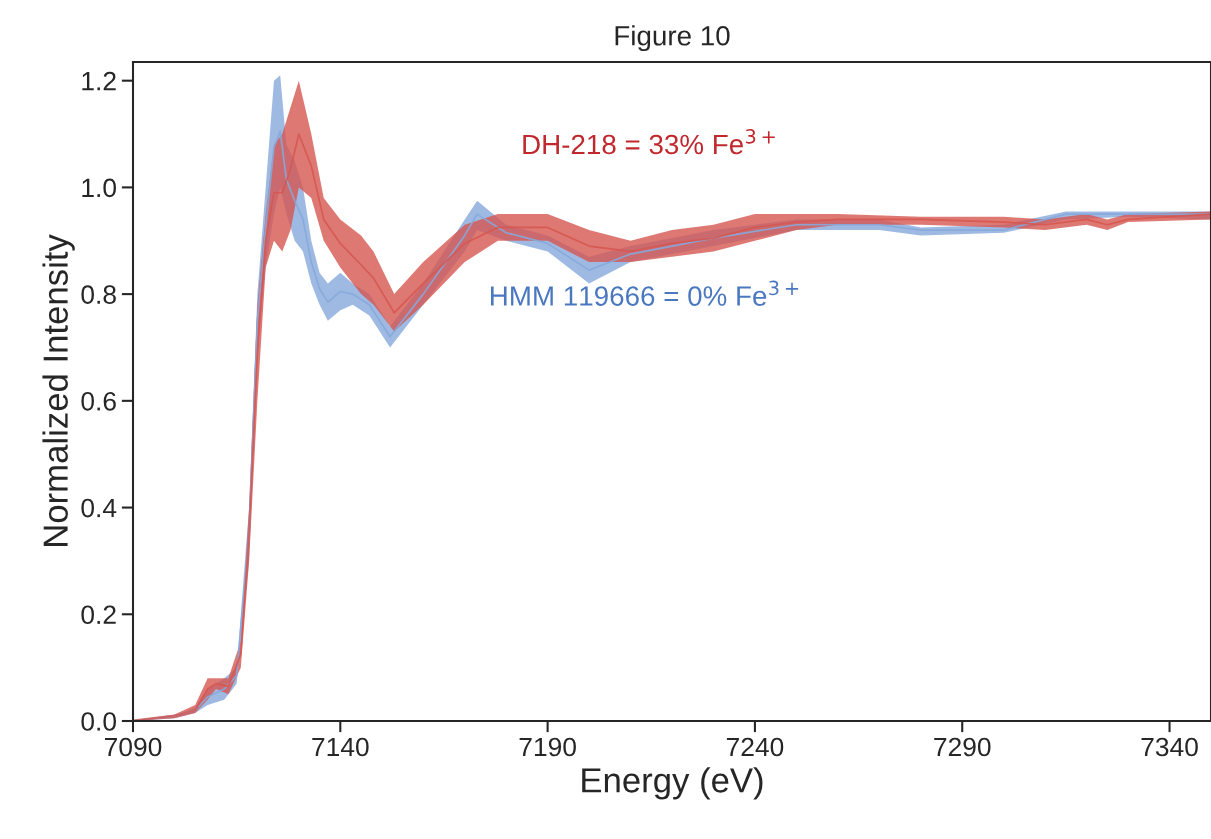  Describe the element at coordinates (98, 615) in the screenshot. I see `y-tick-label: 0.2` at that location.